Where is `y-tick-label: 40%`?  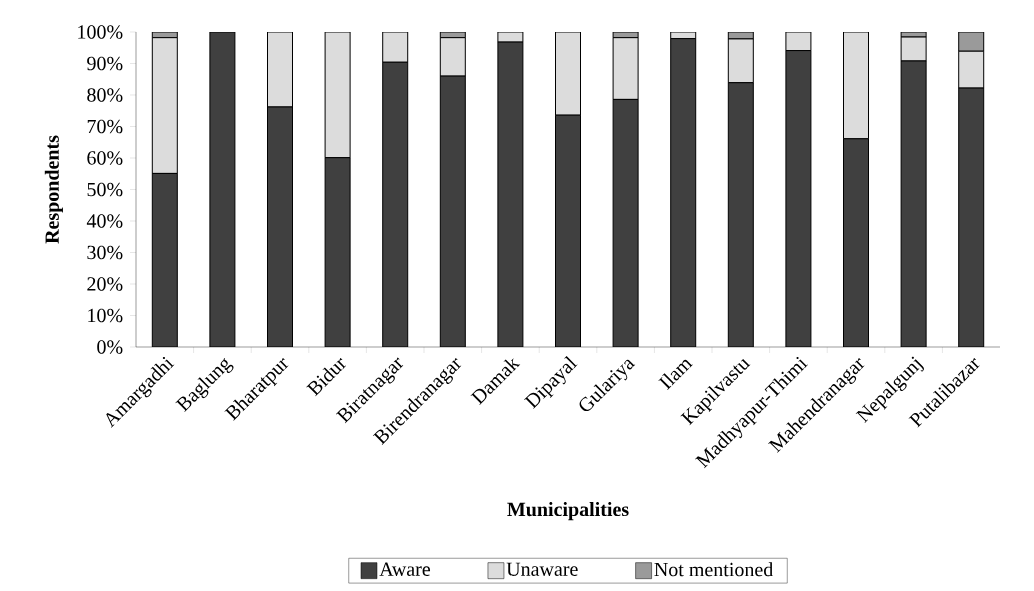 y-tick-label: 40% is located at coordinates (104, 221).